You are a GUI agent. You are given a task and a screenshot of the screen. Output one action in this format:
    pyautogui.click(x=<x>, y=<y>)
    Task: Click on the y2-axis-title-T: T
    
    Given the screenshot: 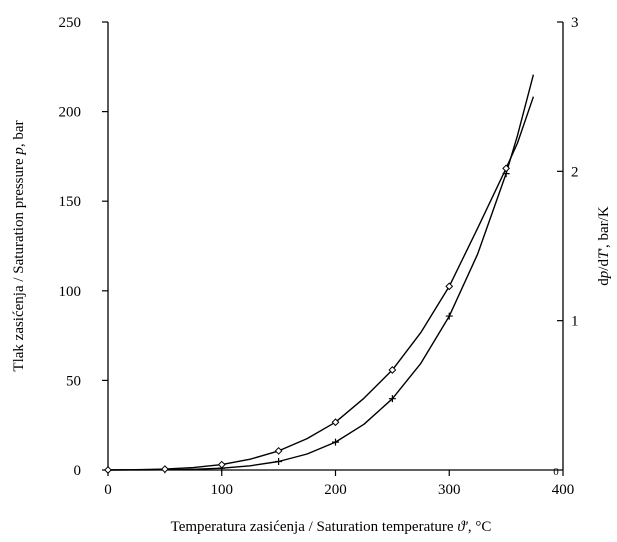 What is the action you would take?
    pyautogui.click(x=604, y=254)
    